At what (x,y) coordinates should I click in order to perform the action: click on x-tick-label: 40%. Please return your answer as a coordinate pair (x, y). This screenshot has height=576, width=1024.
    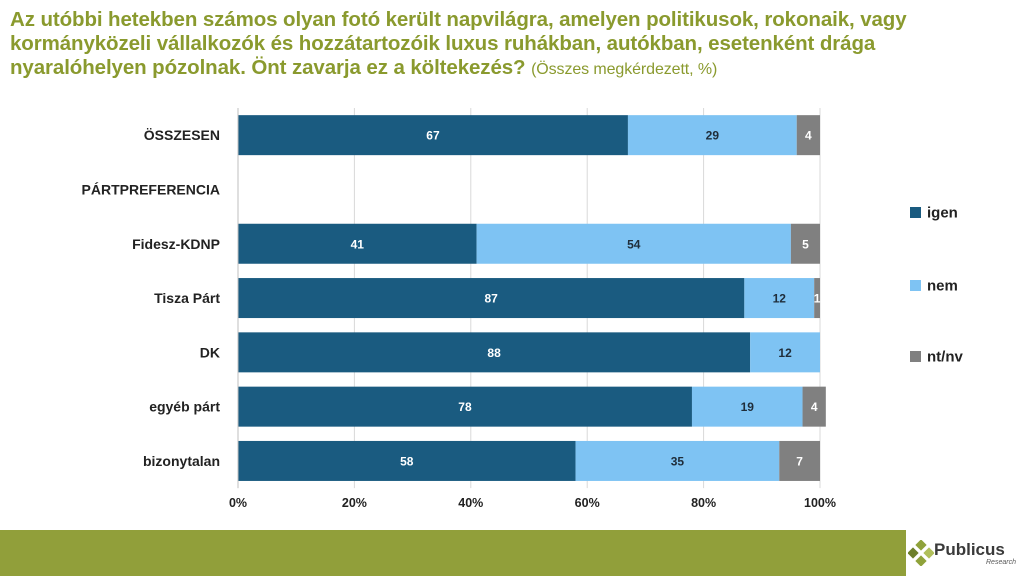
    Looking at the image, I should click on (470, 503).